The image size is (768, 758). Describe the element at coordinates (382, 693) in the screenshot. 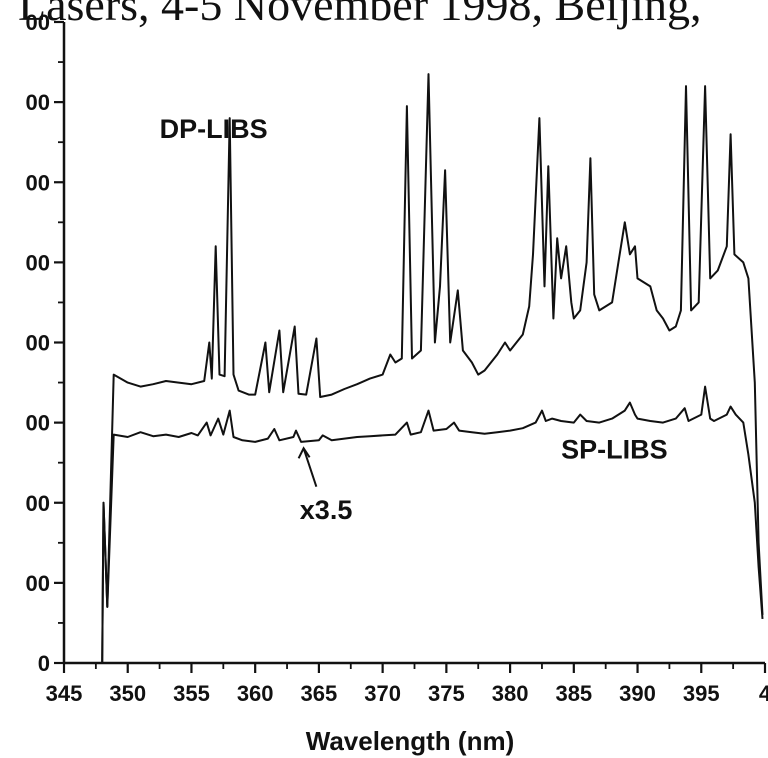

I see `x-tick-label: 370` at that location.